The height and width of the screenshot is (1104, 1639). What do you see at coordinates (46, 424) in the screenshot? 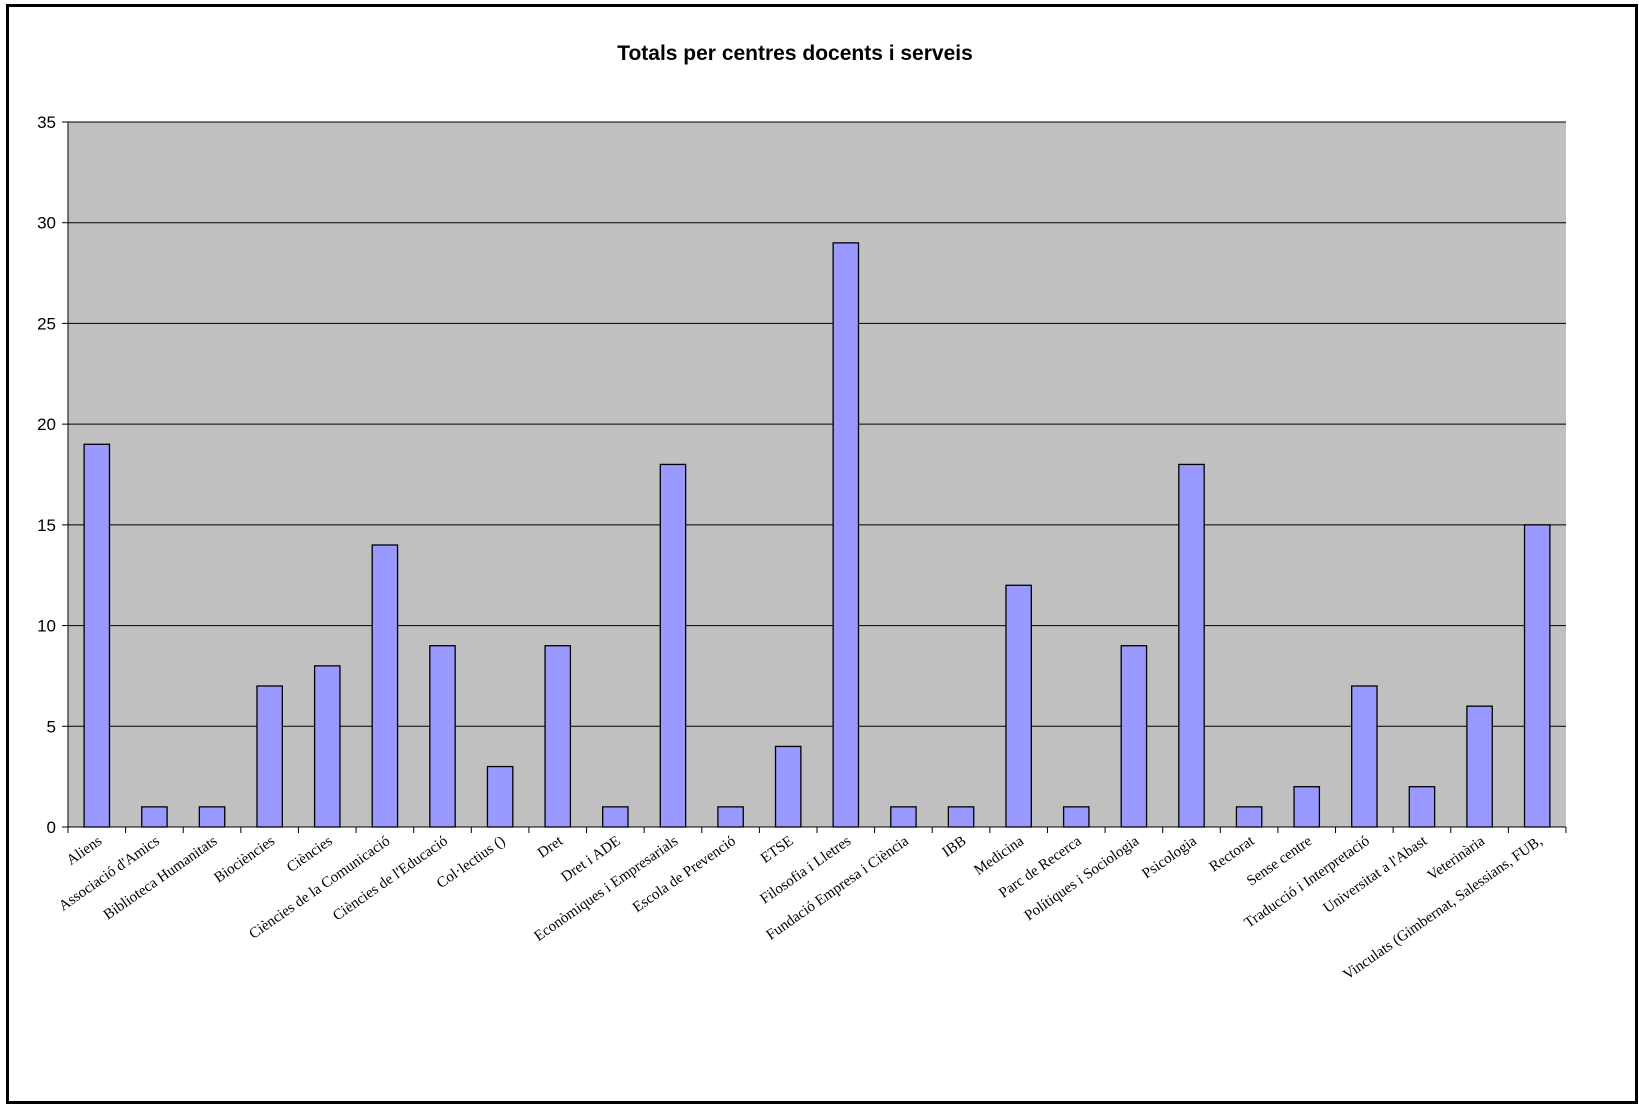
I see `y-tick-label: 20` at bounding box center [46, 424].